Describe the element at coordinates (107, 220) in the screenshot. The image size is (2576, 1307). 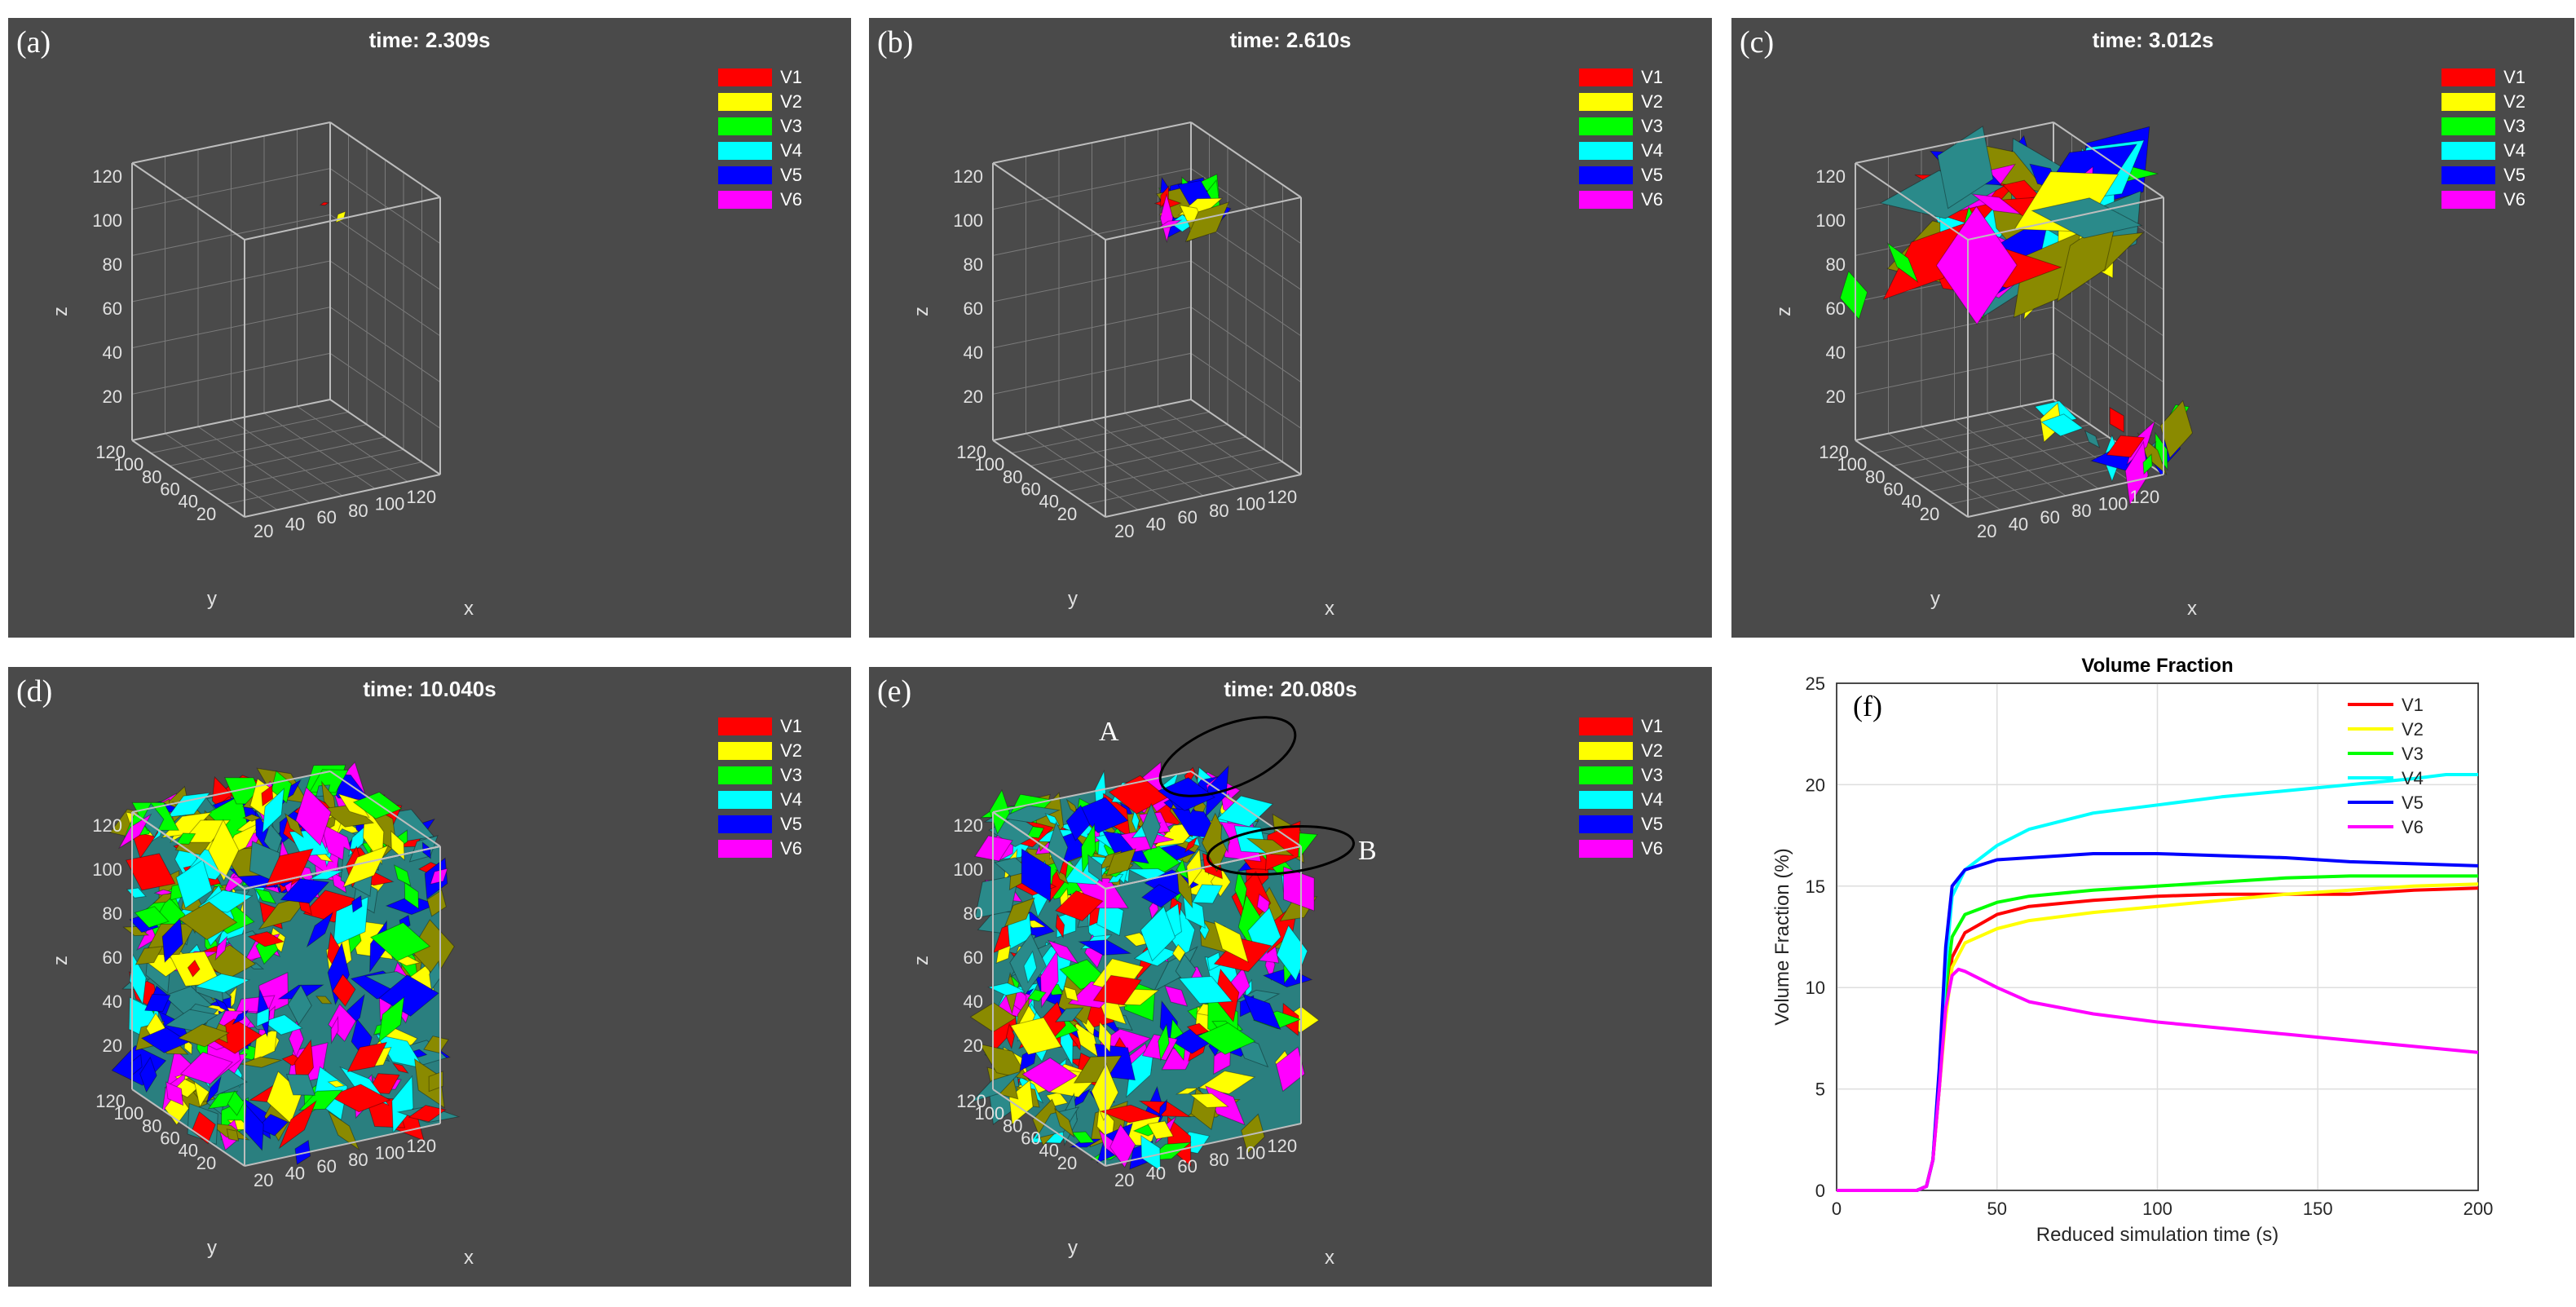
I see `z-tick-label: 100` at that location.